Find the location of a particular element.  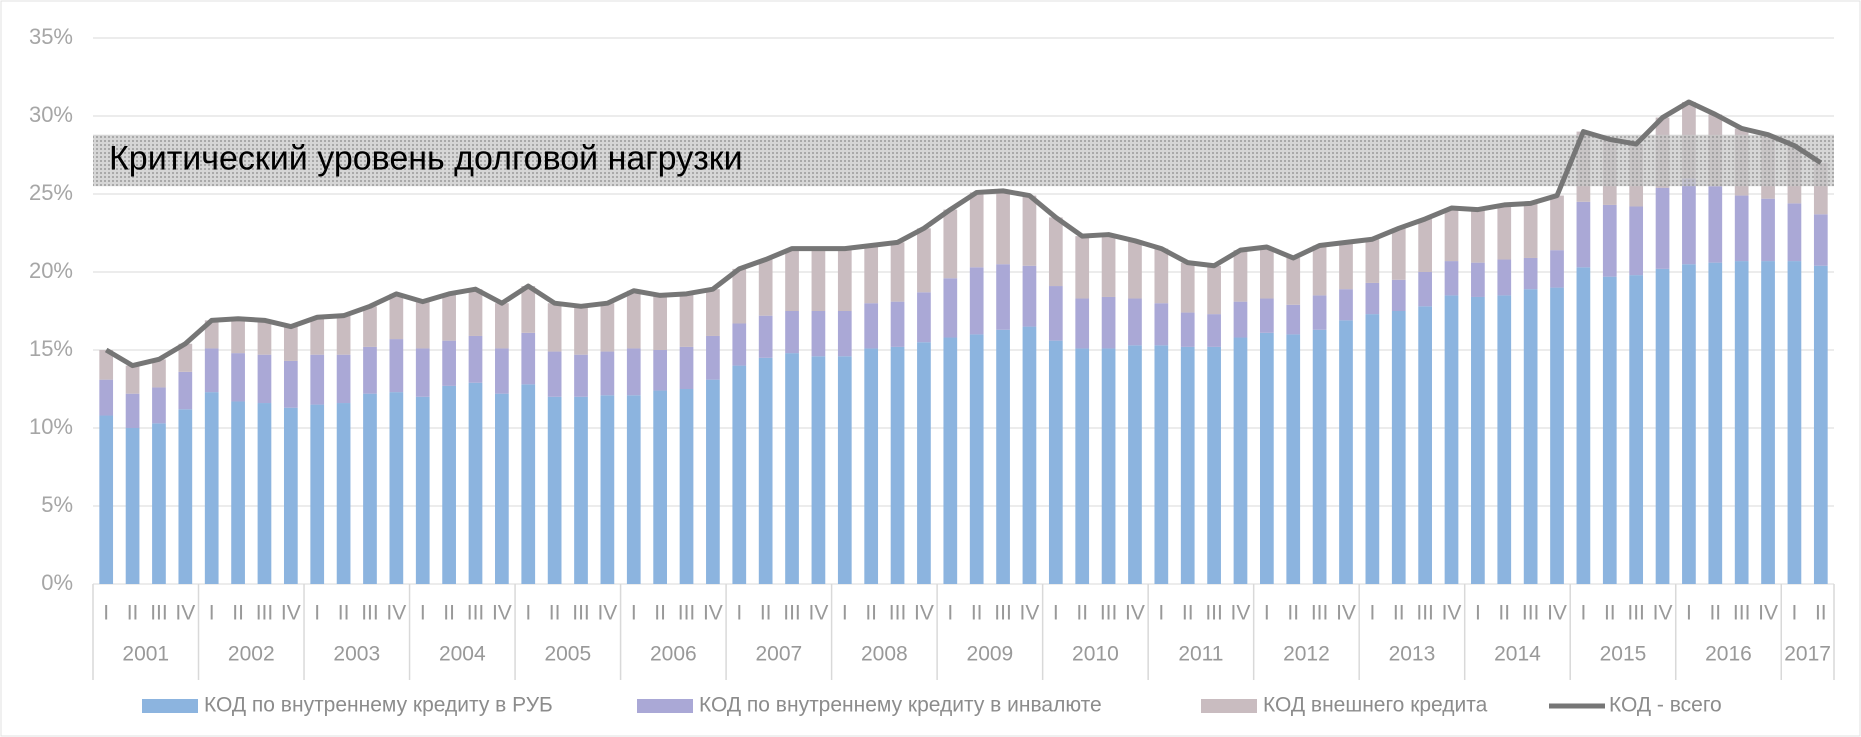

year-label: 2001 is located at coordinates (145, 654).